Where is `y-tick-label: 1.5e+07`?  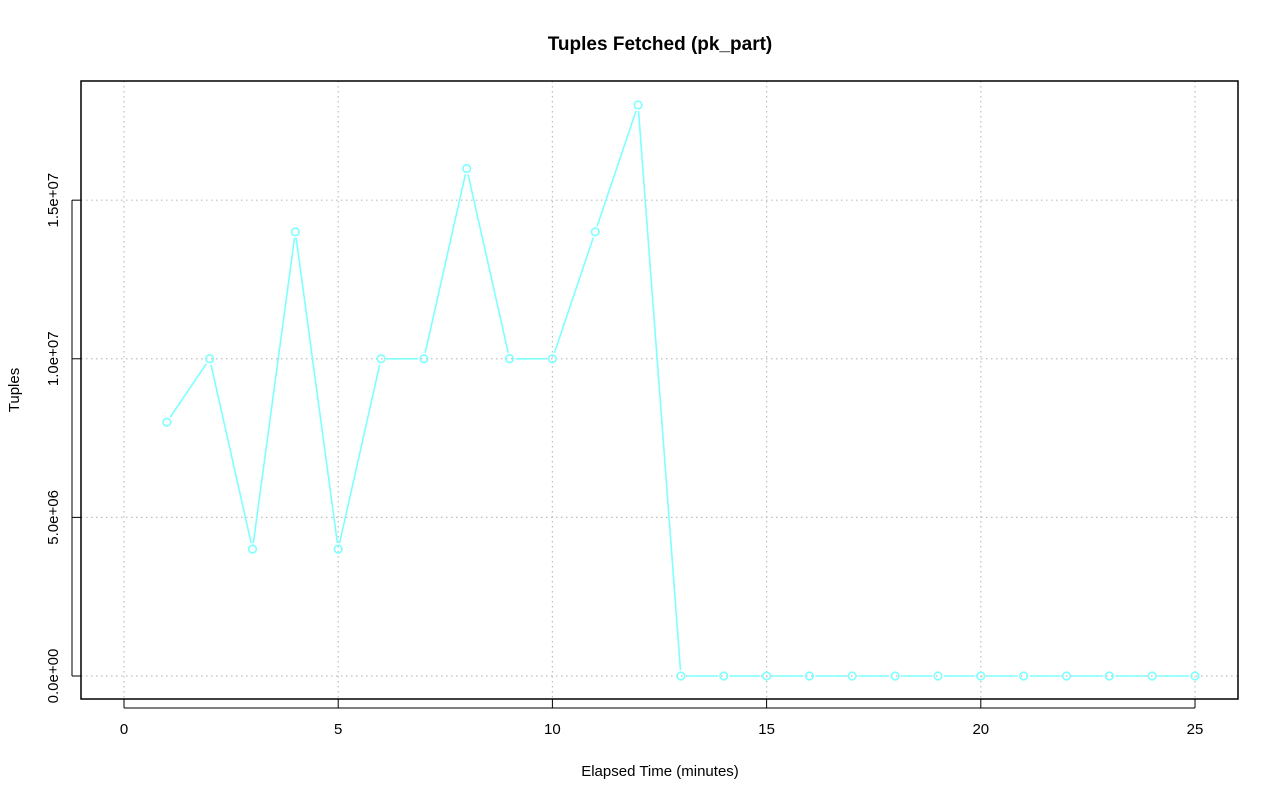
y-tick-label: 1.5e+07 is located at coordinates (53, 200).